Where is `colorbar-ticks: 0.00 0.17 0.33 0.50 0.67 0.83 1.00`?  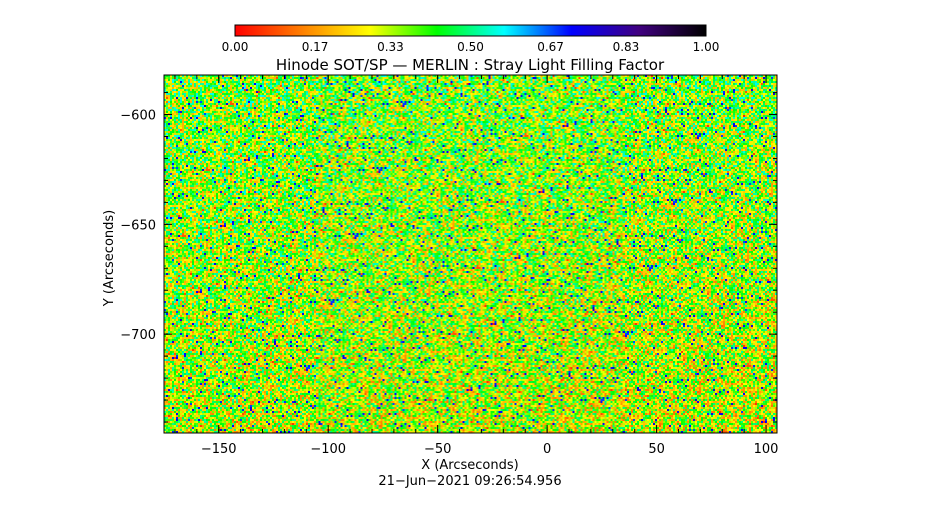 colorbar-ticks: 0.00 0.17 0.33 0.50 0.67 0.83 1.00 is located at coordinates (471, 47).